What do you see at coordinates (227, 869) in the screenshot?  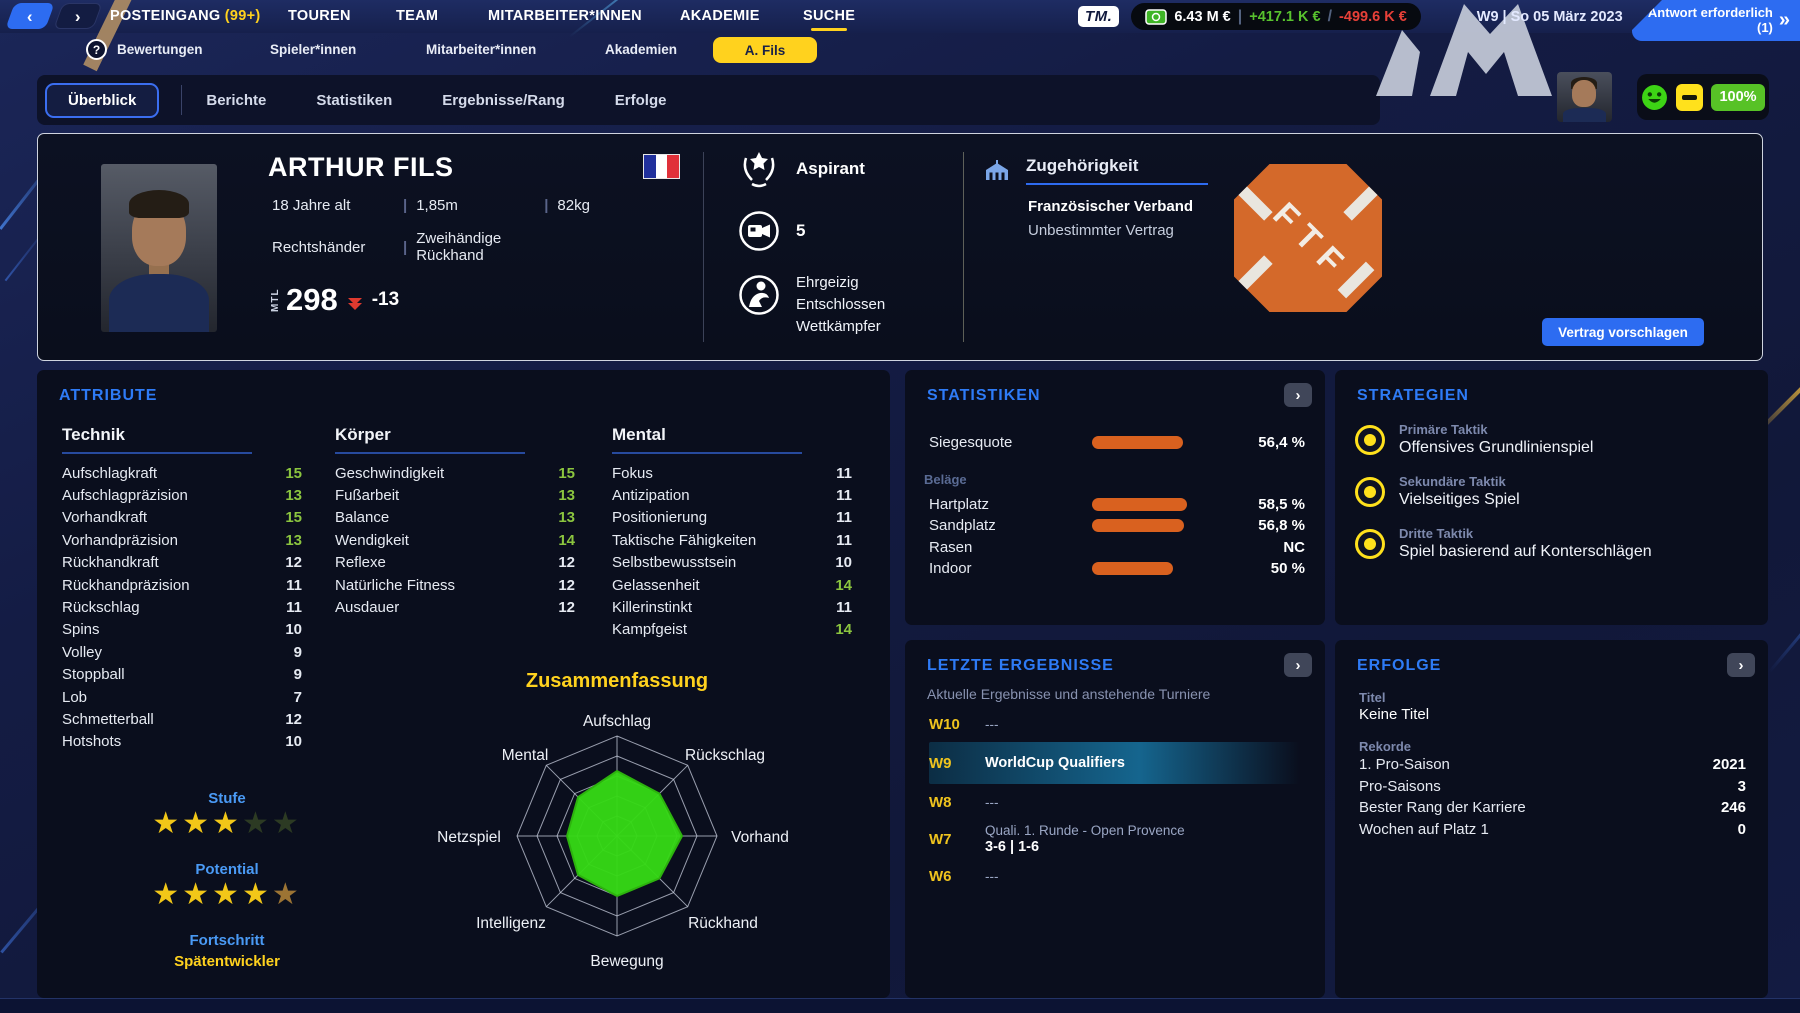 I see `potential-label: Potential` at bounding box center [227, 869].